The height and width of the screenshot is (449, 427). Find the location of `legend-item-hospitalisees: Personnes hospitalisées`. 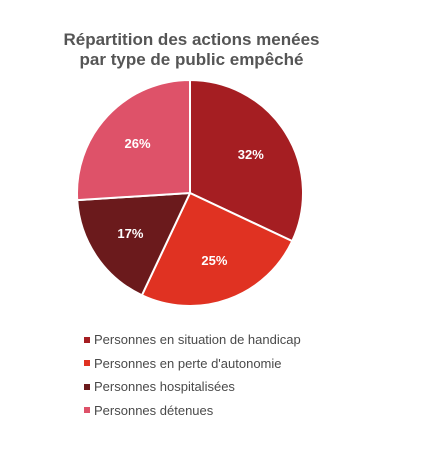

legend-item-hospitalisees: Personnes hospitalisées is located at coordinates (192, 387).